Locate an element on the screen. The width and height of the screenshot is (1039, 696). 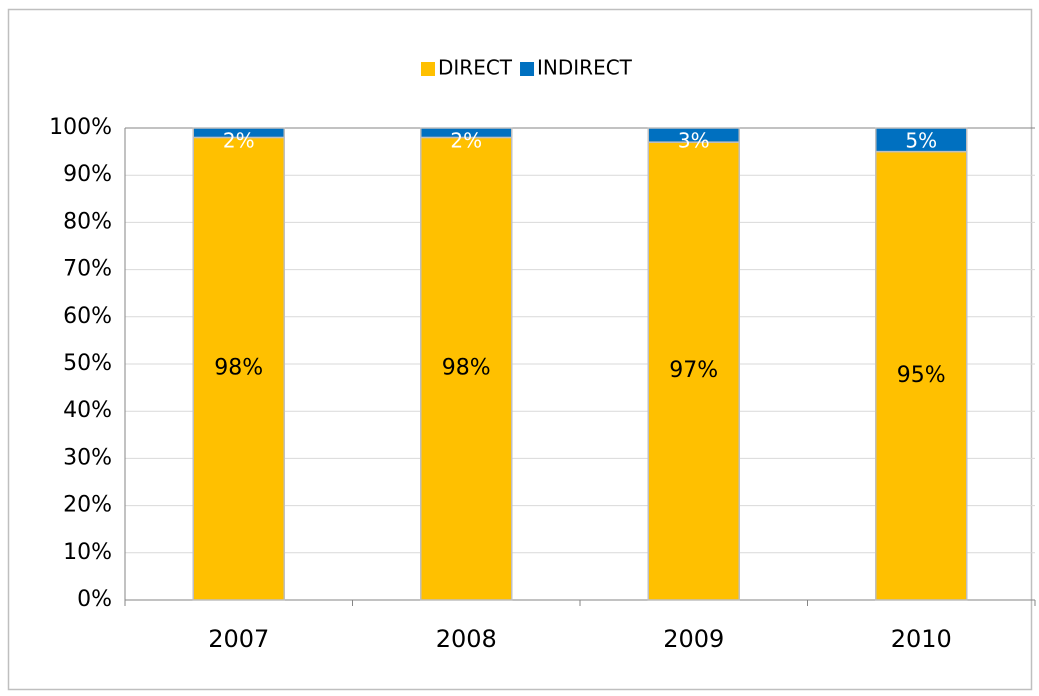
y-tick-label: 30% is located at coordinates (87, 457).